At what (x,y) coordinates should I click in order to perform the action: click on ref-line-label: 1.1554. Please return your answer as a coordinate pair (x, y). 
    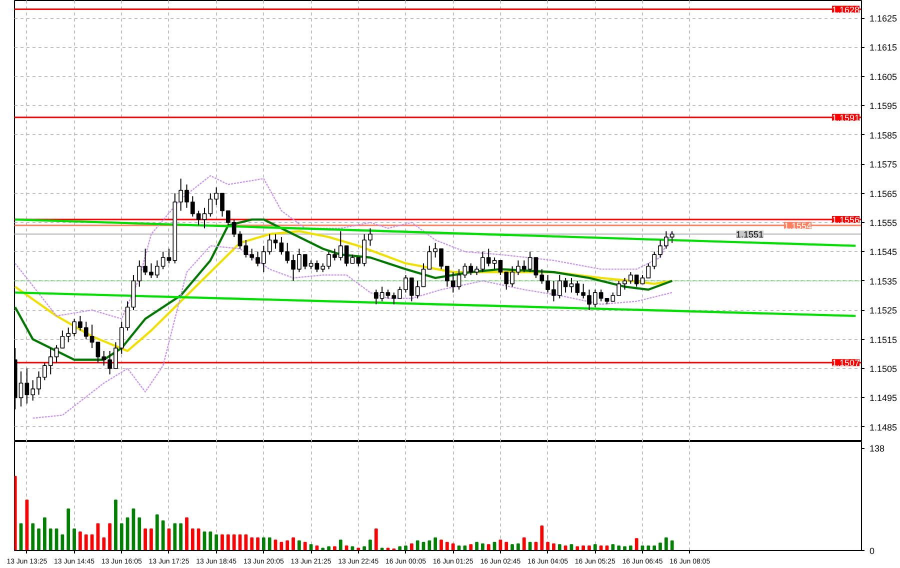
    Looking at the image, I should click on (798, 225).